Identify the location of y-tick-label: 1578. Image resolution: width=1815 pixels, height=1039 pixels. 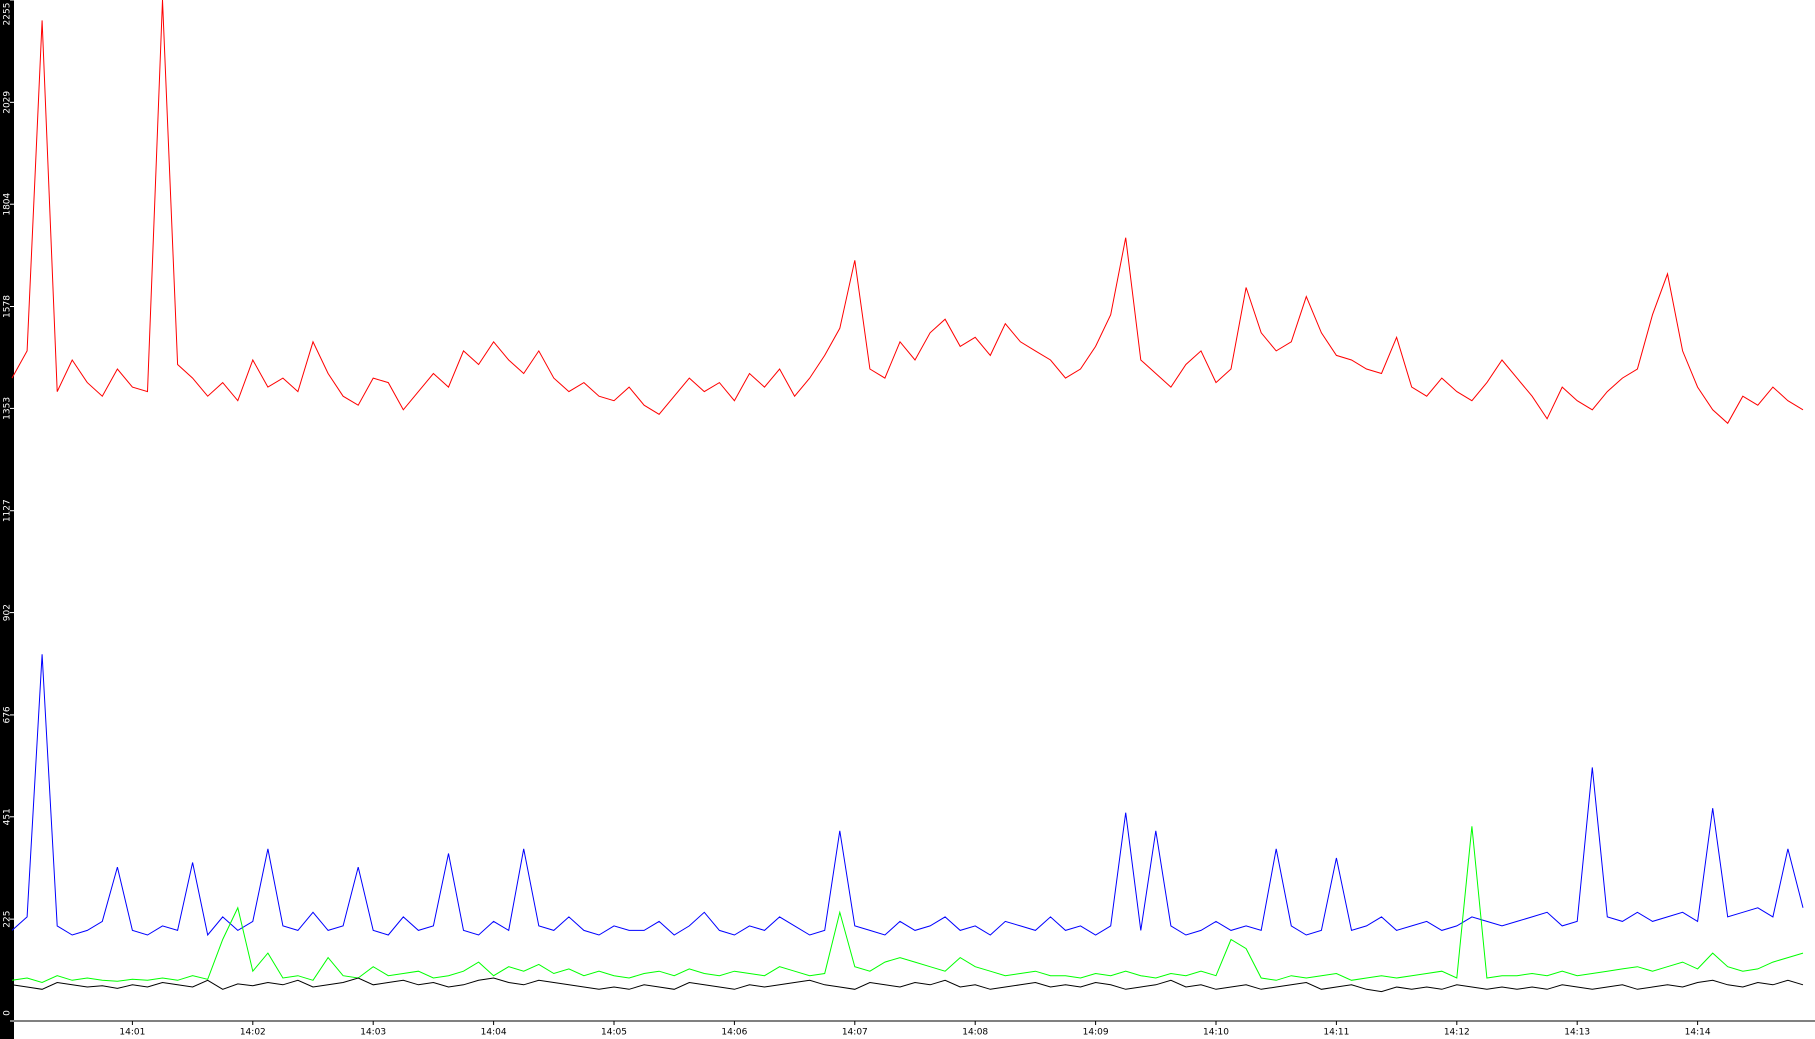
(8, 306).